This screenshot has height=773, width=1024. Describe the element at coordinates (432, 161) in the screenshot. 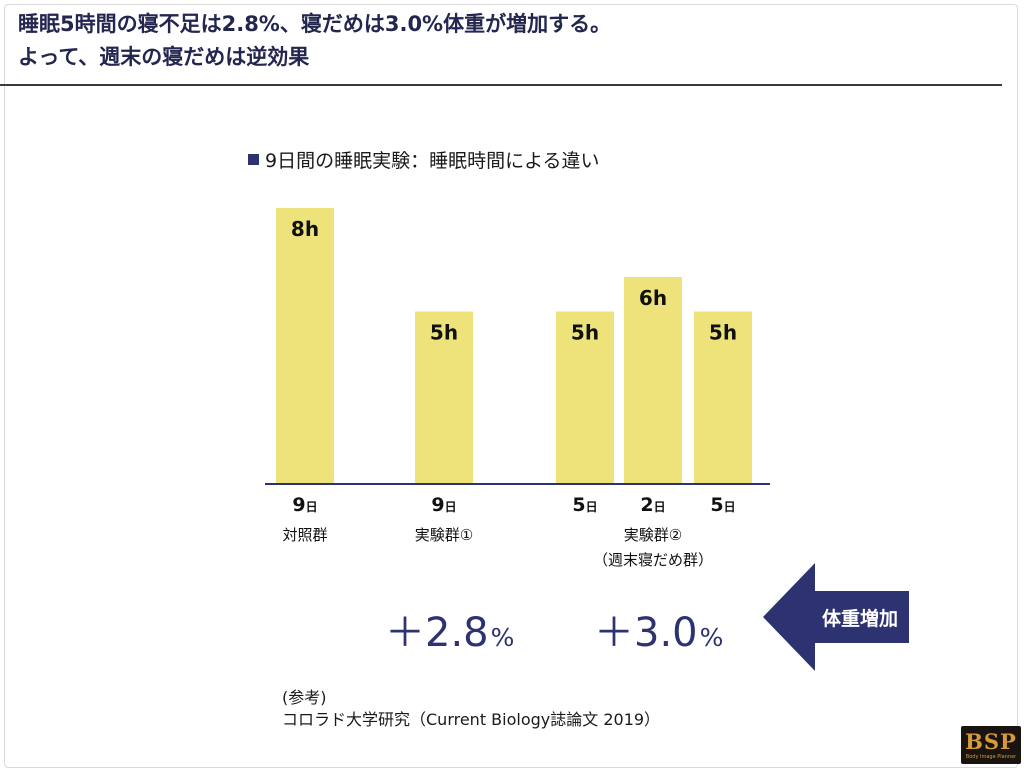

I see `chart-subtitle-text: 9日間の睡眠実験：睡眠時間による違い` at that location.